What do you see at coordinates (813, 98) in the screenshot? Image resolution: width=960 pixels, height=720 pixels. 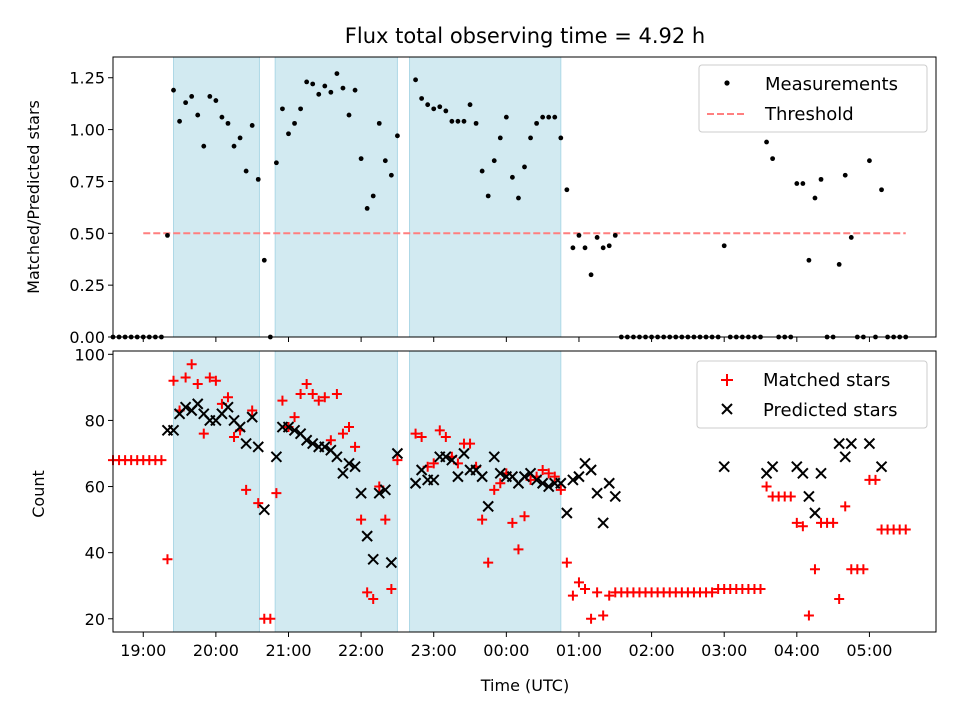 I see `top-legend: Measurements Threshold` at bounding box center [813, 98].